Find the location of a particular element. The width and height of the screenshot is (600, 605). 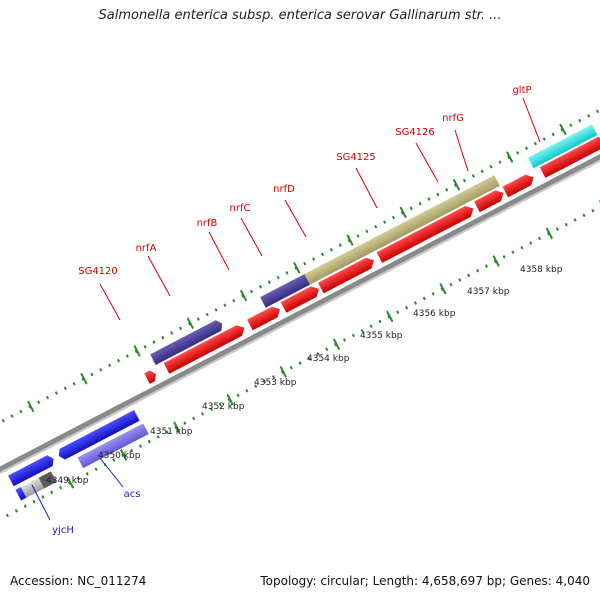

kbp-label-4350: 4350 kbp is located at coordinates (119, 456).